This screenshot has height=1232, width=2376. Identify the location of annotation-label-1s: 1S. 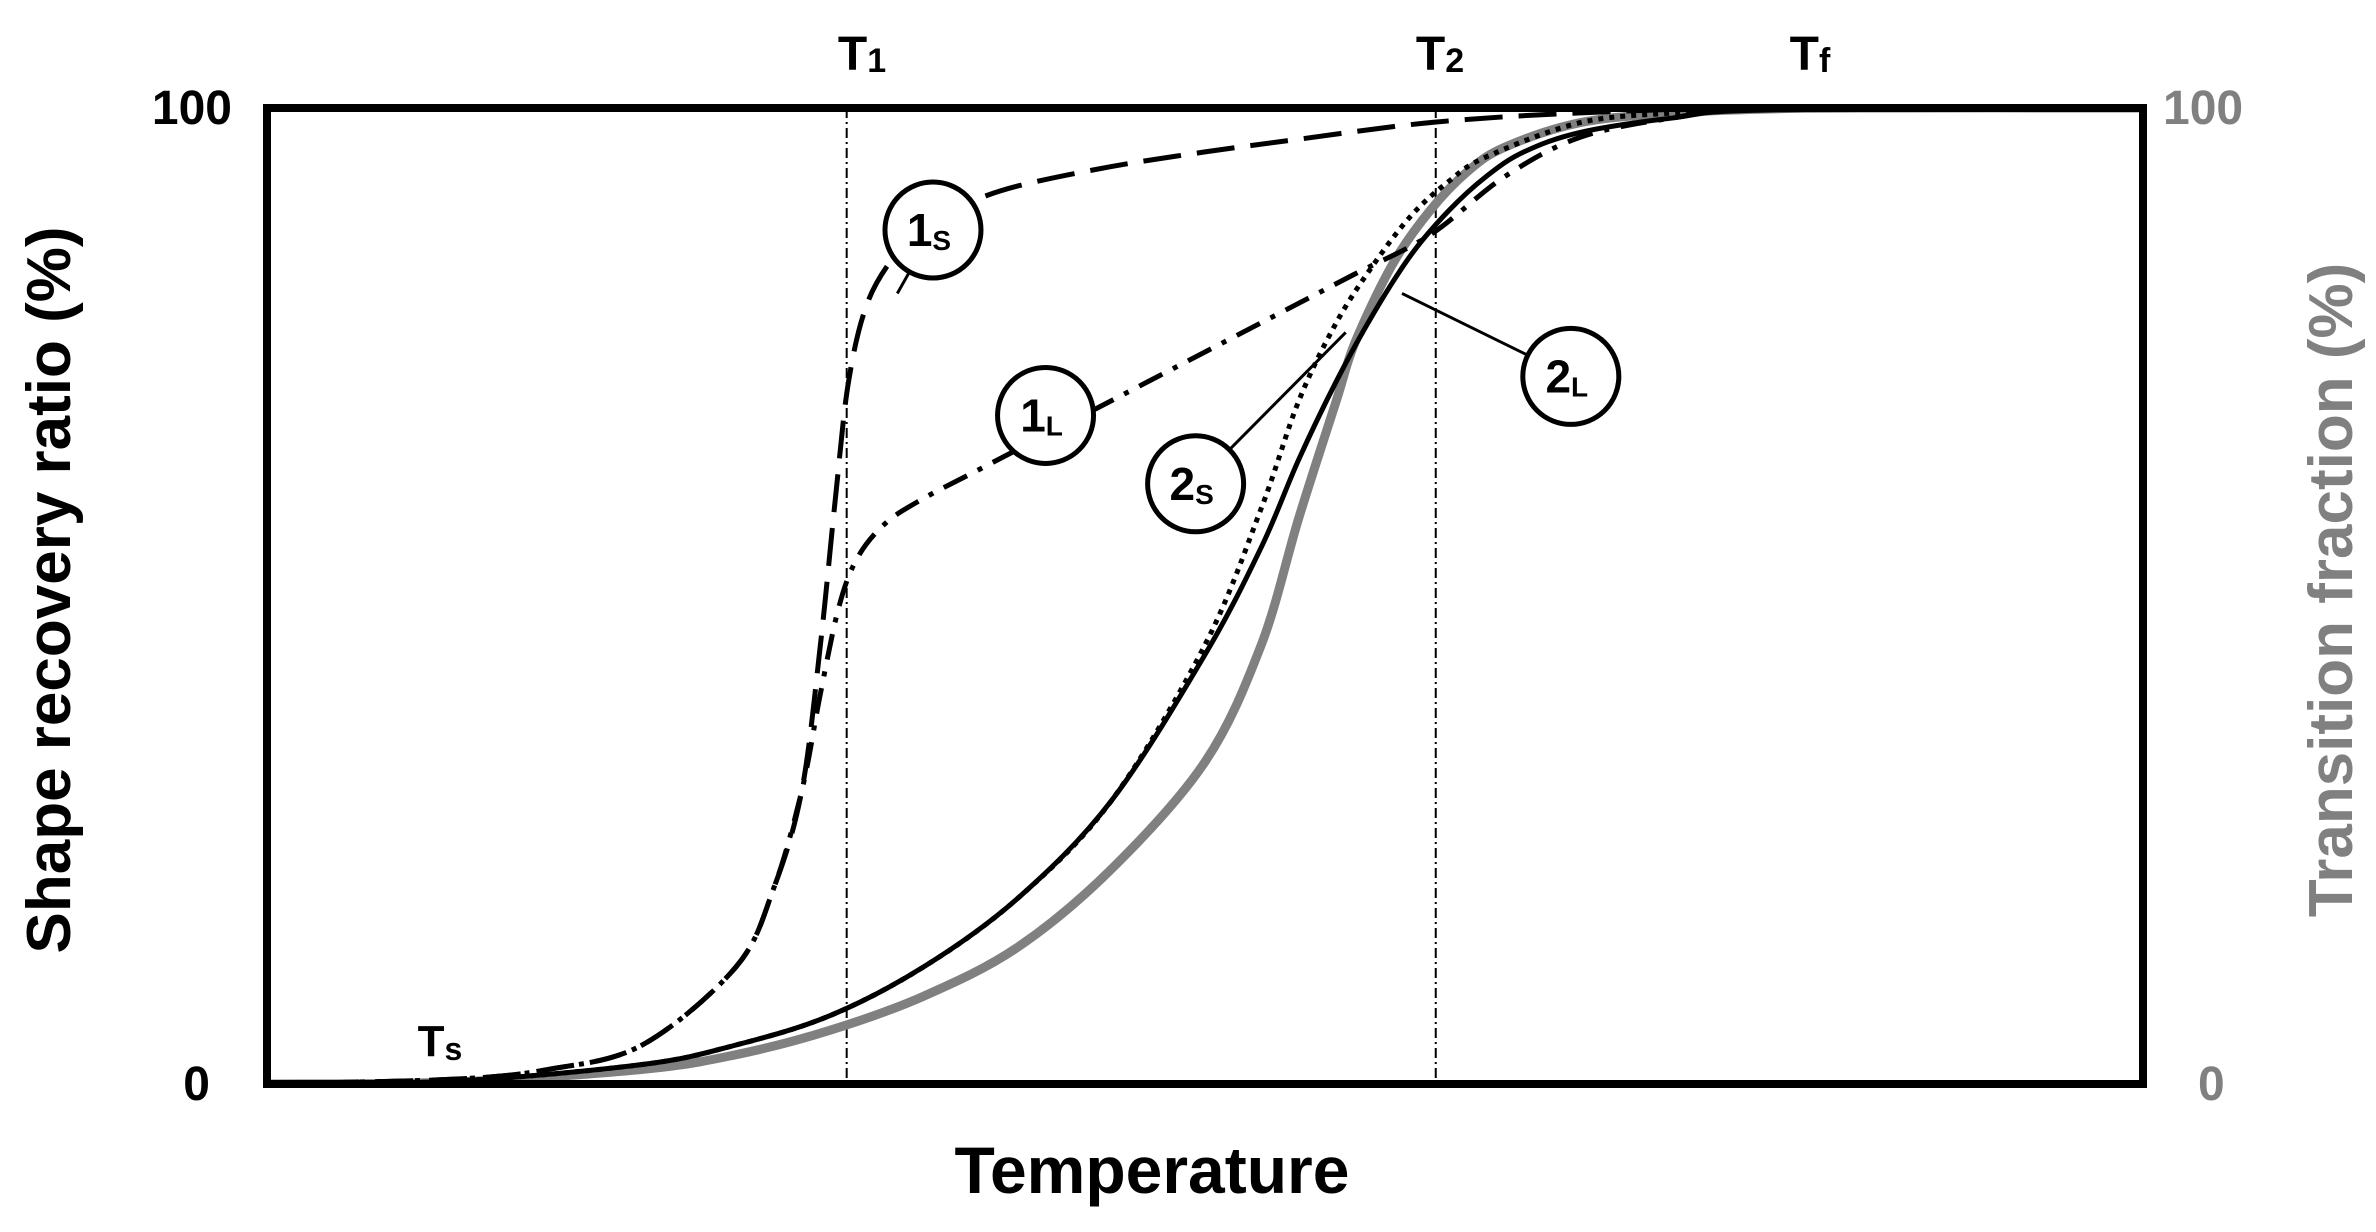
(929, 230).